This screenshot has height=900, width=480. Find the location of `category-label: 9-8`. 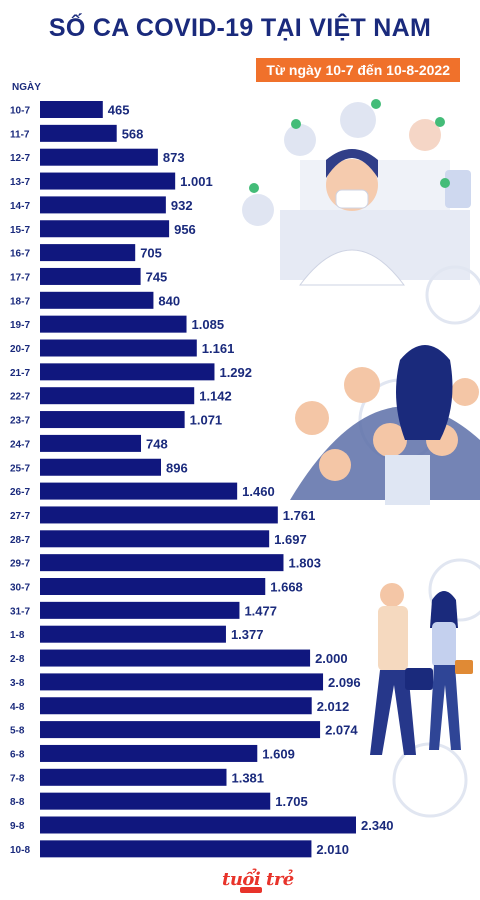

category-label: 9-8 is located at coordinates (17, 826).